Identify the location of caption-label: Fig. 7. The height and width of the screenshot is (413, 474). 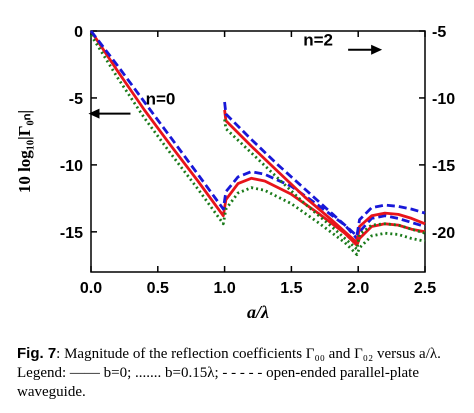
(37, 353).